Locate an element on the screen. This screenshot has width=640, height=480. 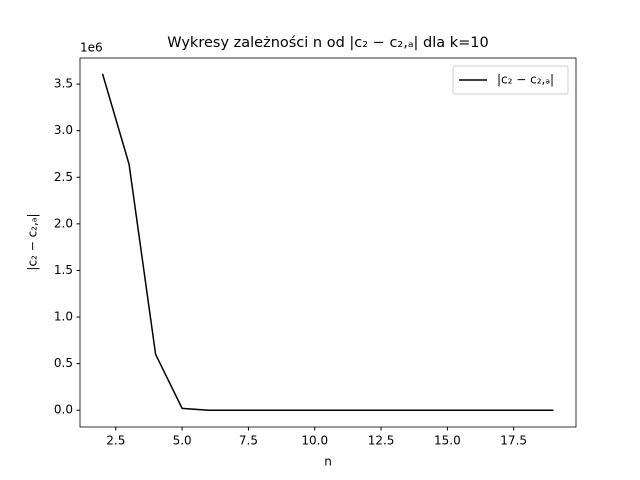
legend-box is located at coordinates (510, 80).